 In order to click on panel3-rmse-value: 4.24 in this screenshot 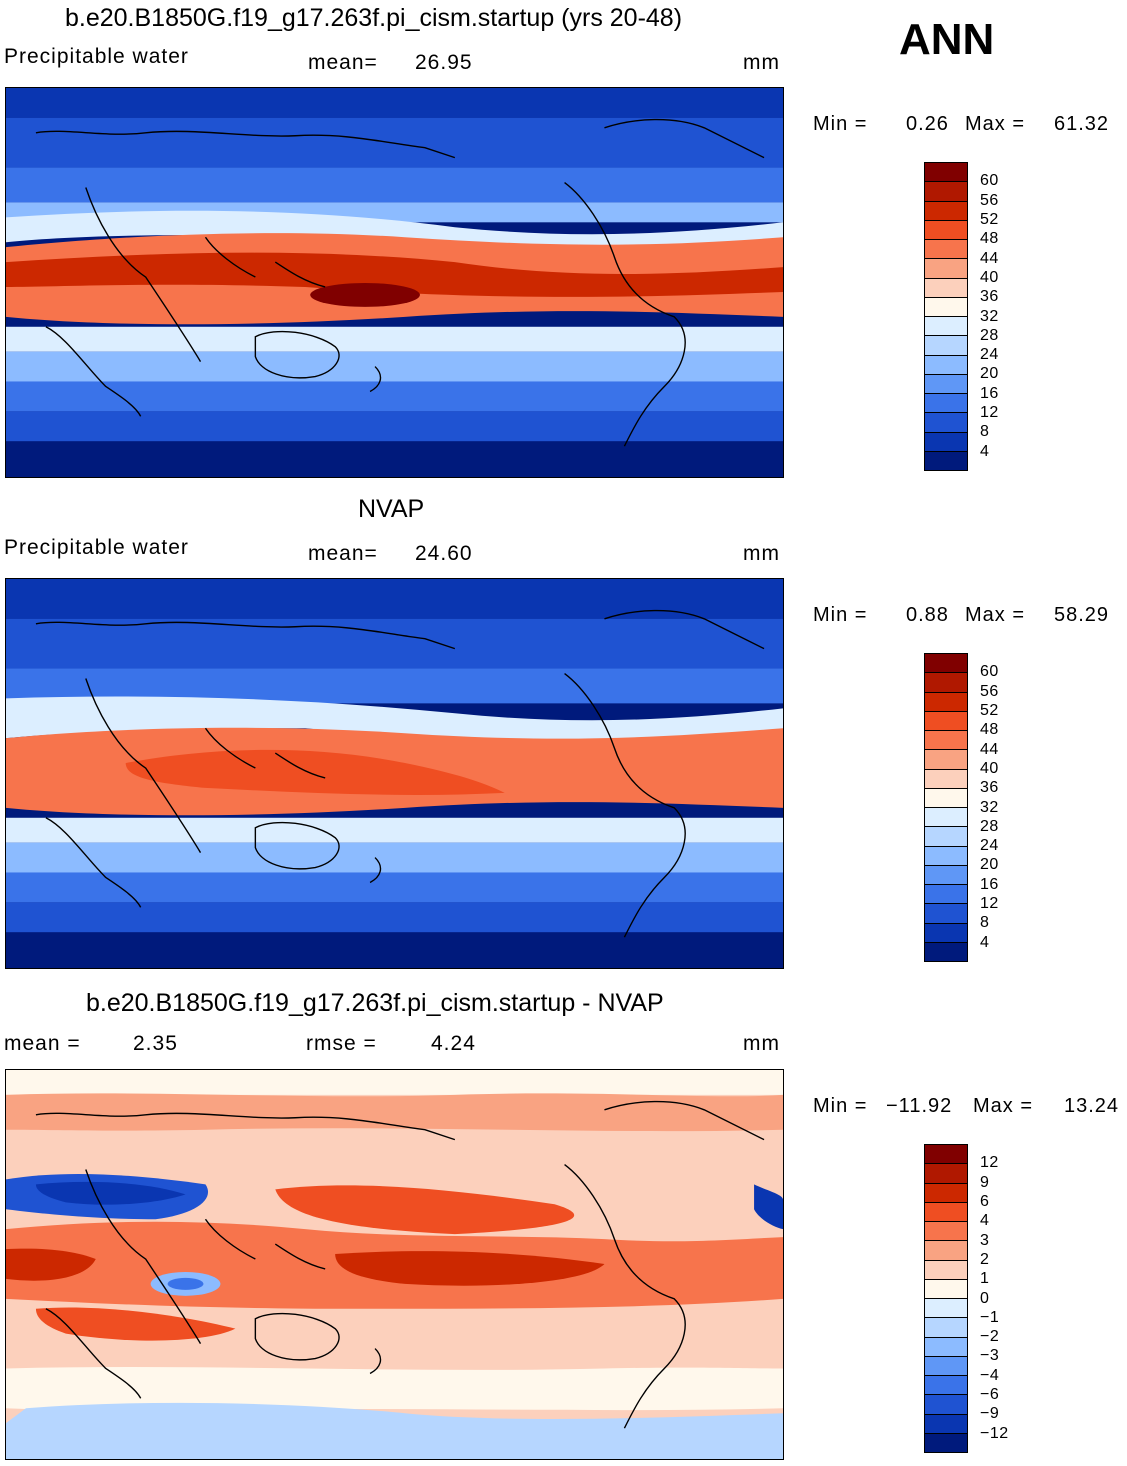, I will do `click(453, 1043)`.